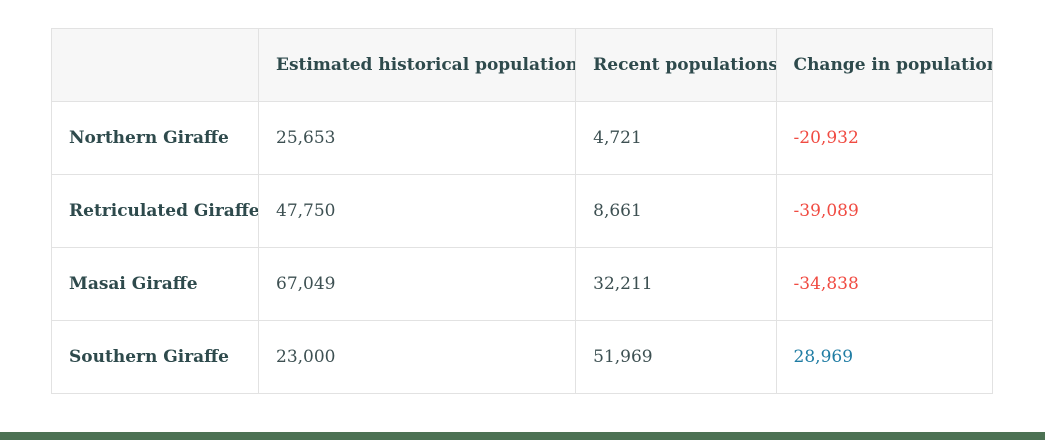  What do you see at coordinates (676, 211) in the screenshot?
I see `recent-cell: 8,661` at bounding box center [676, 211].